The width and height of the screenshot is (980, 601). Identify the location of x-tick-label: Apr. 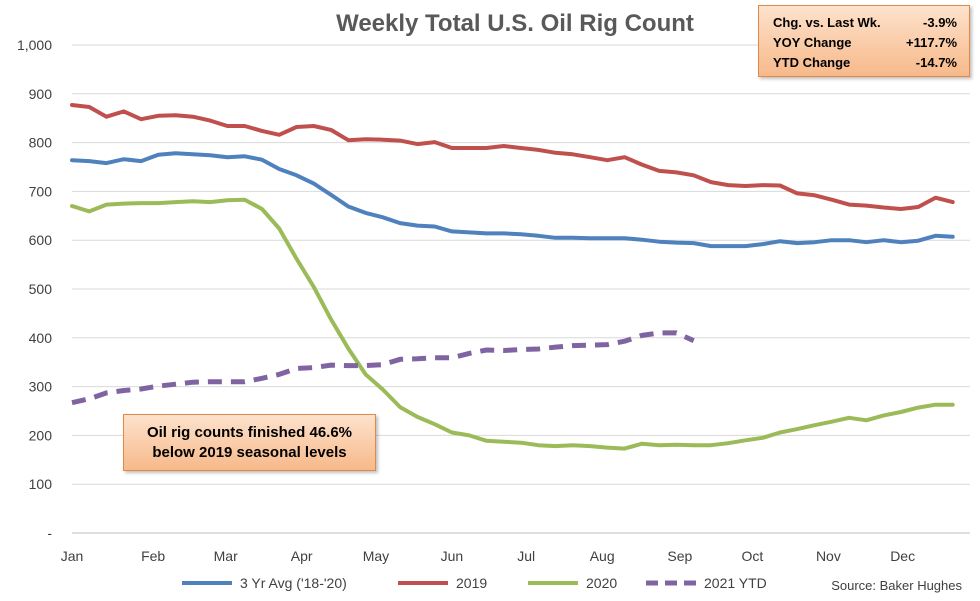
(302, 556).